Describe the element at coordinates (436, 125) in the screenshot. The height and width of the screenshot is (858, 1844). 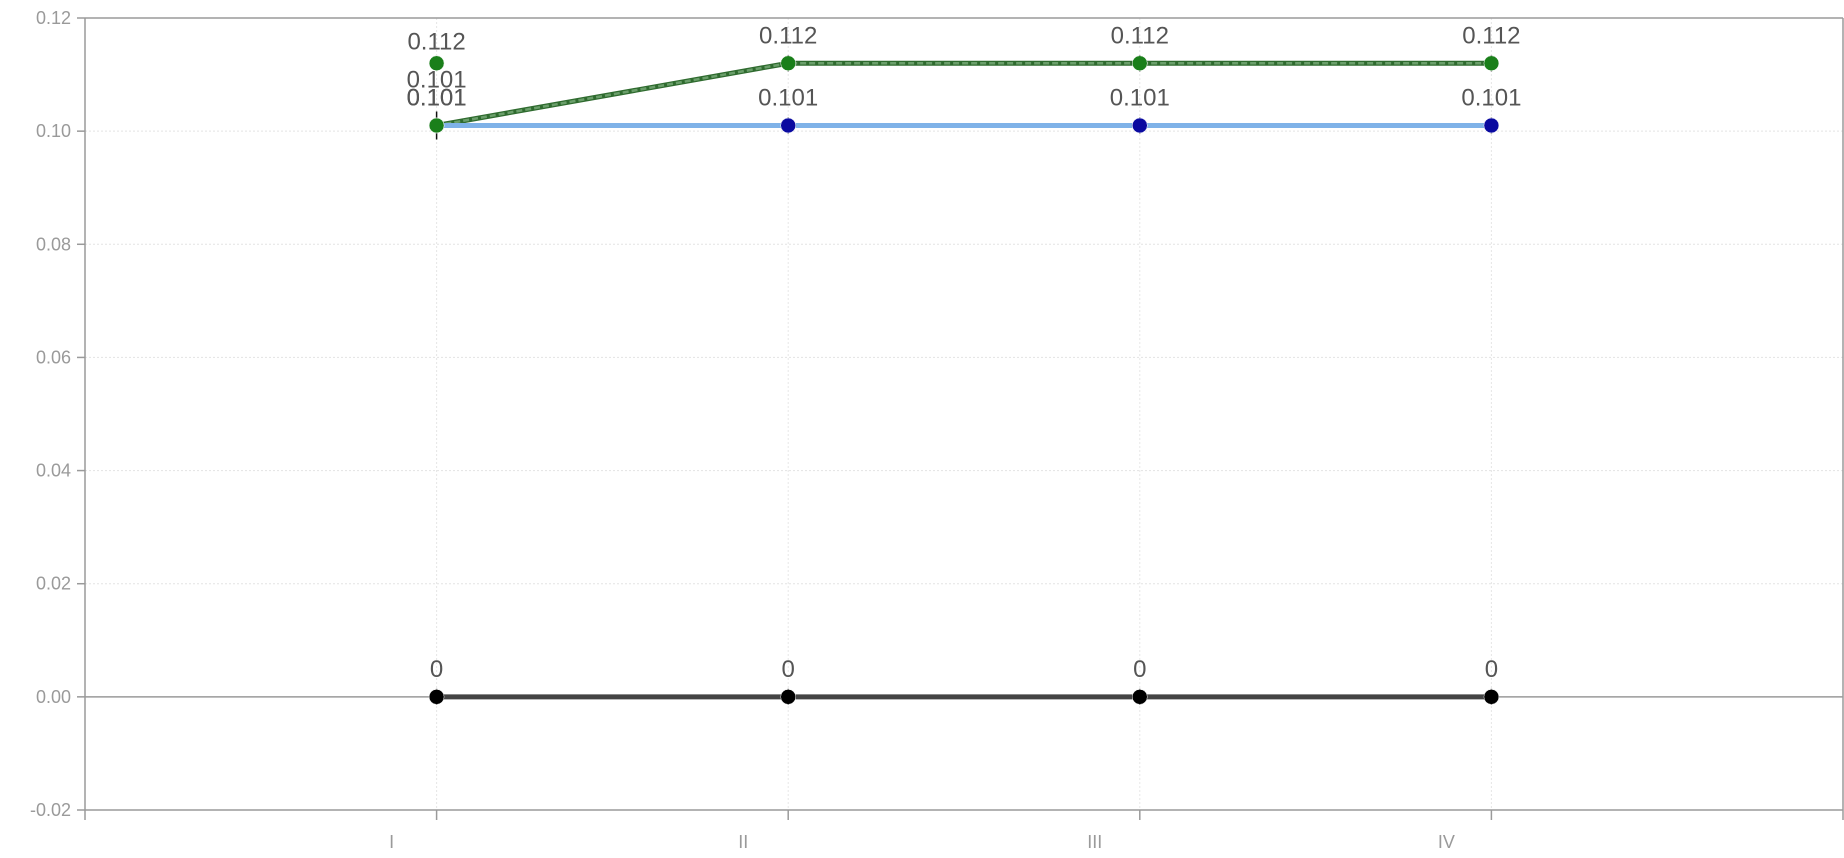
I see `extra-point` at that location.